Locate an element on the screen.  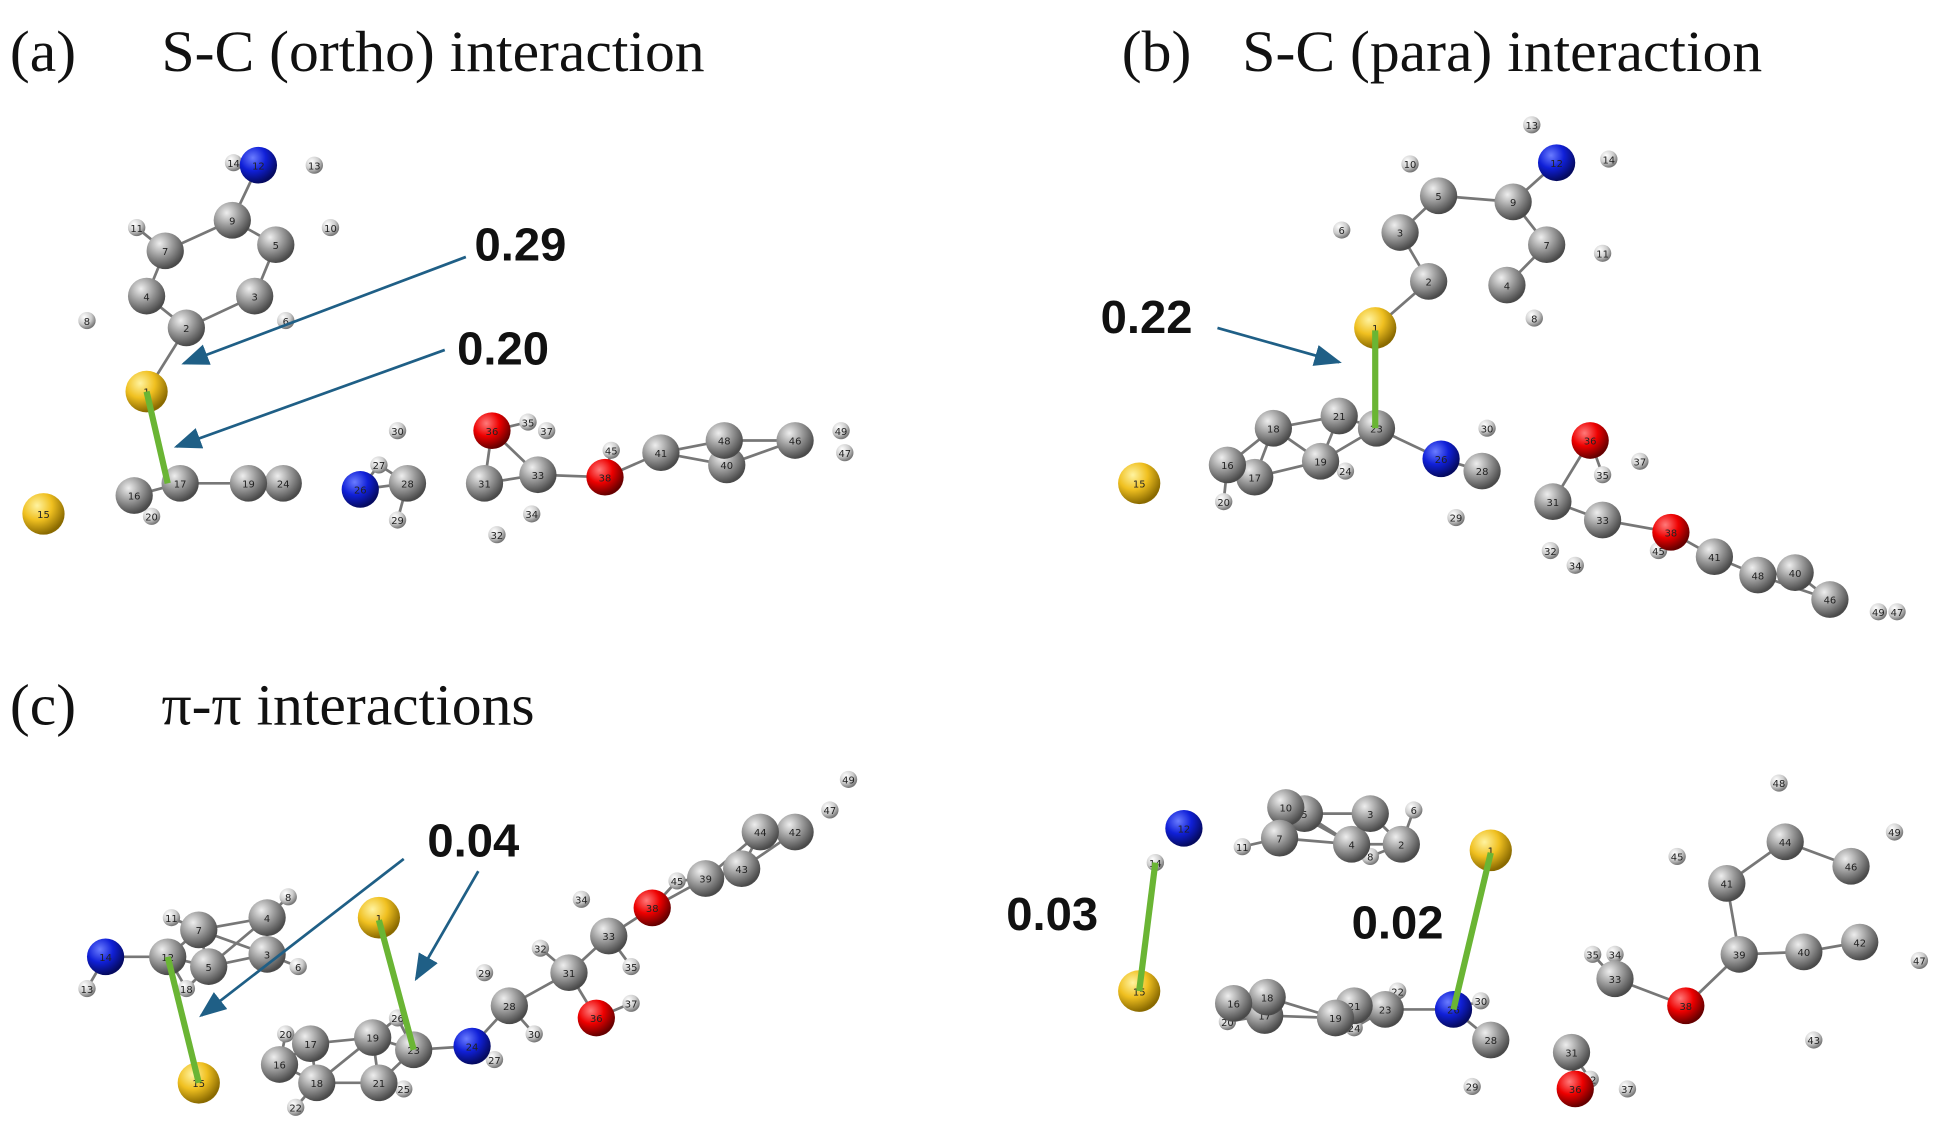
arrow is located at coordinates (302, 937).